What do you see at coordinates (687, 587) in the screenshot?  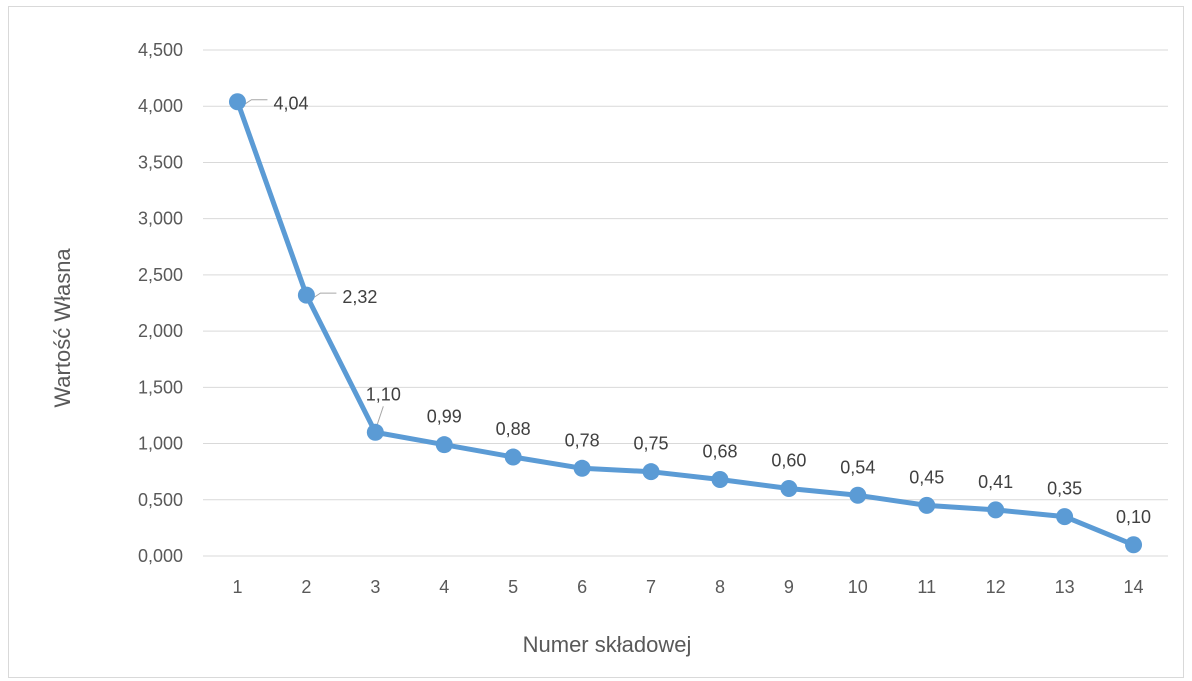 I see `x-axis-ticks: 1 2 3 4 5 6 7 8 9 10 11 12 13 14` at bounding box center [687, 587].